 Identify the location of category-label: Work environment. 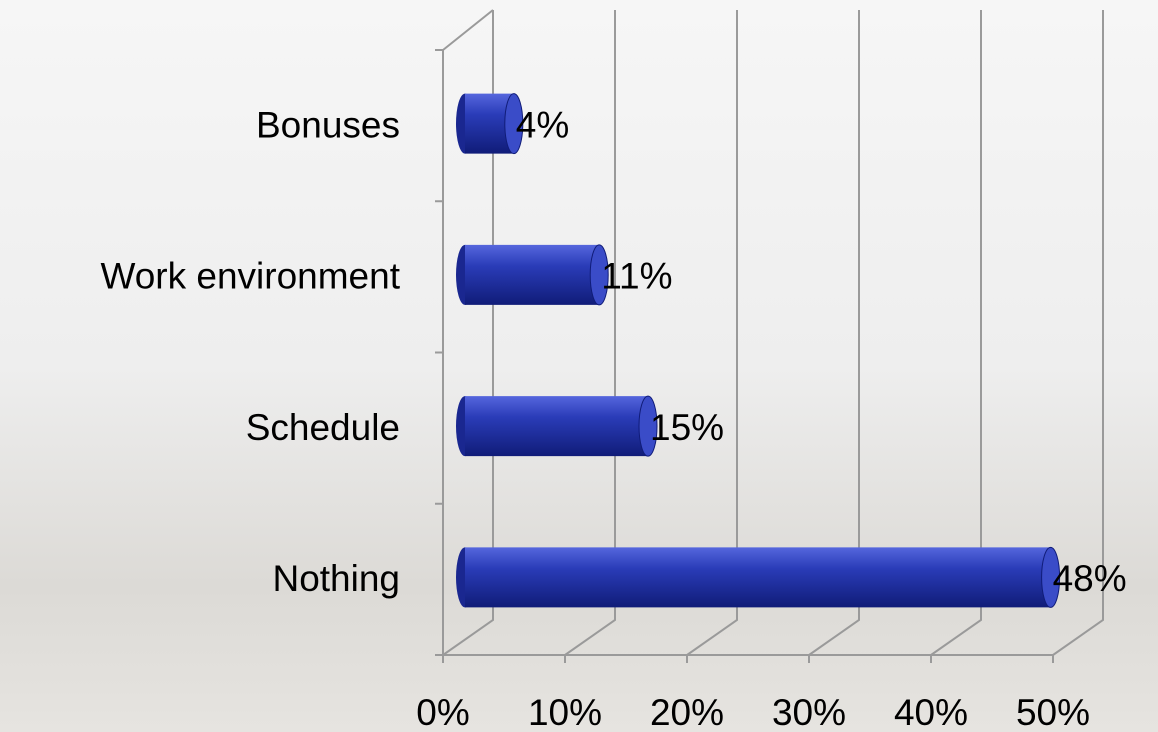
(250, 276).